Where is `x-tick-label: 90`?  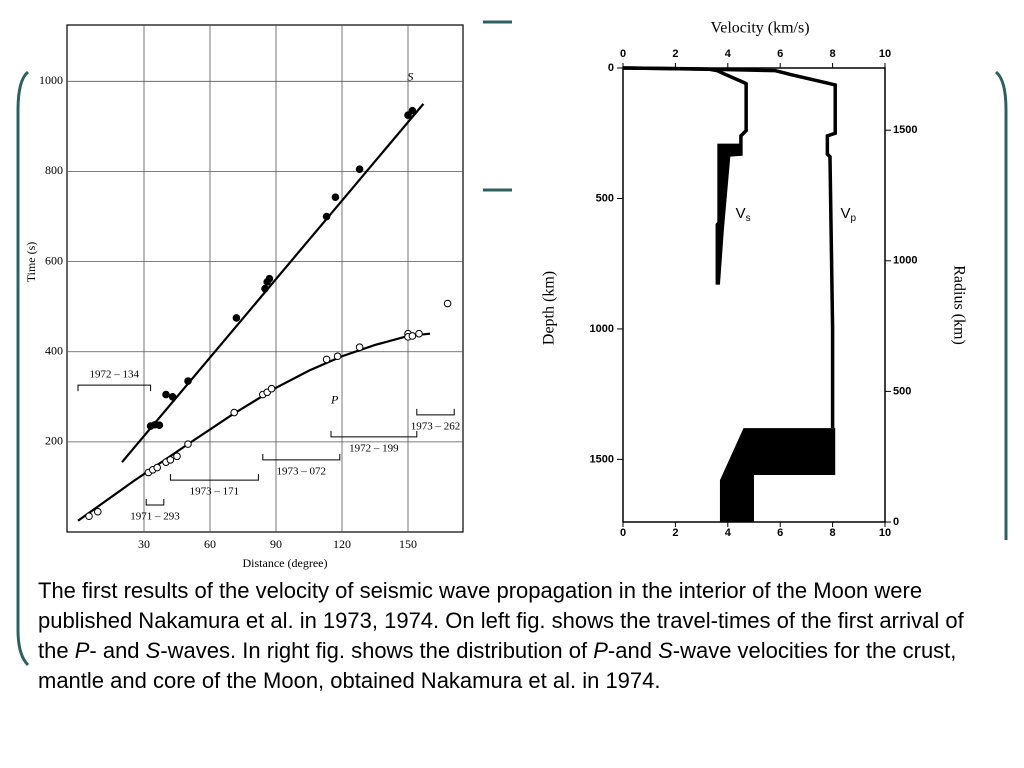 x-tick-label: 90 is located at coordinates (276, 544).